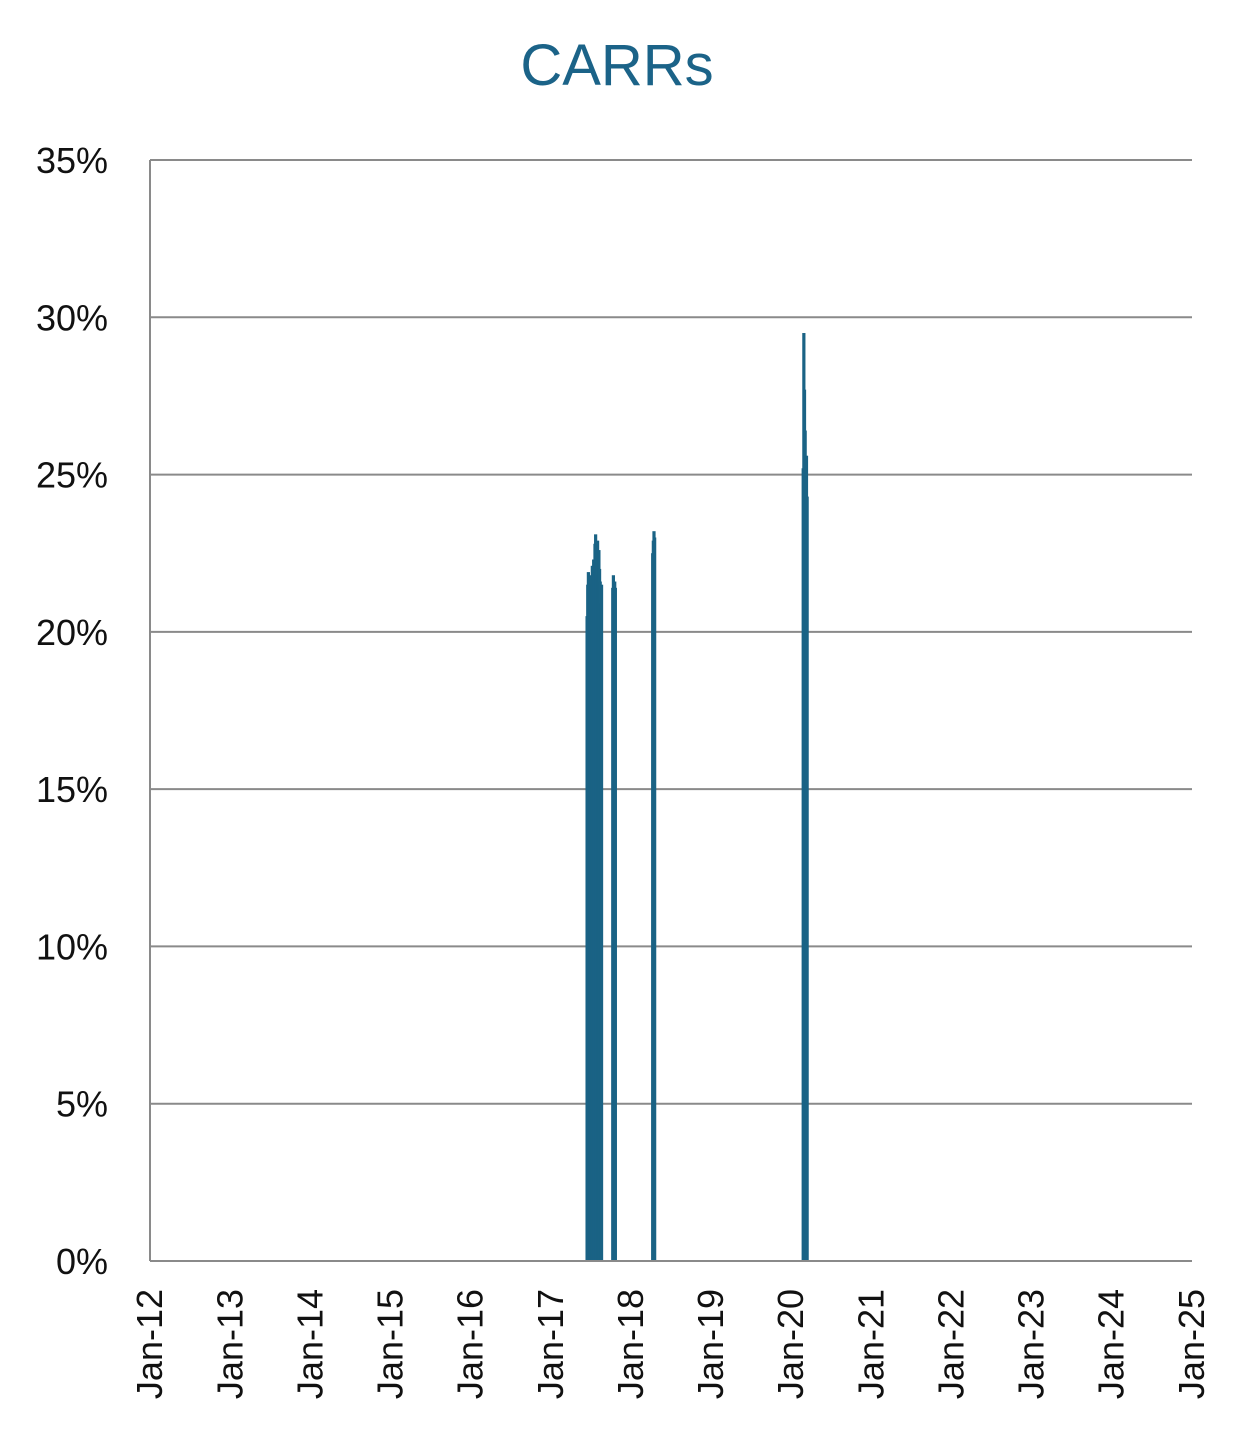  What do you see at coordinates (951, 1344) in the screenshot?
I see `x-tick-label: Jan-22` at bounding box center [951, 1344].